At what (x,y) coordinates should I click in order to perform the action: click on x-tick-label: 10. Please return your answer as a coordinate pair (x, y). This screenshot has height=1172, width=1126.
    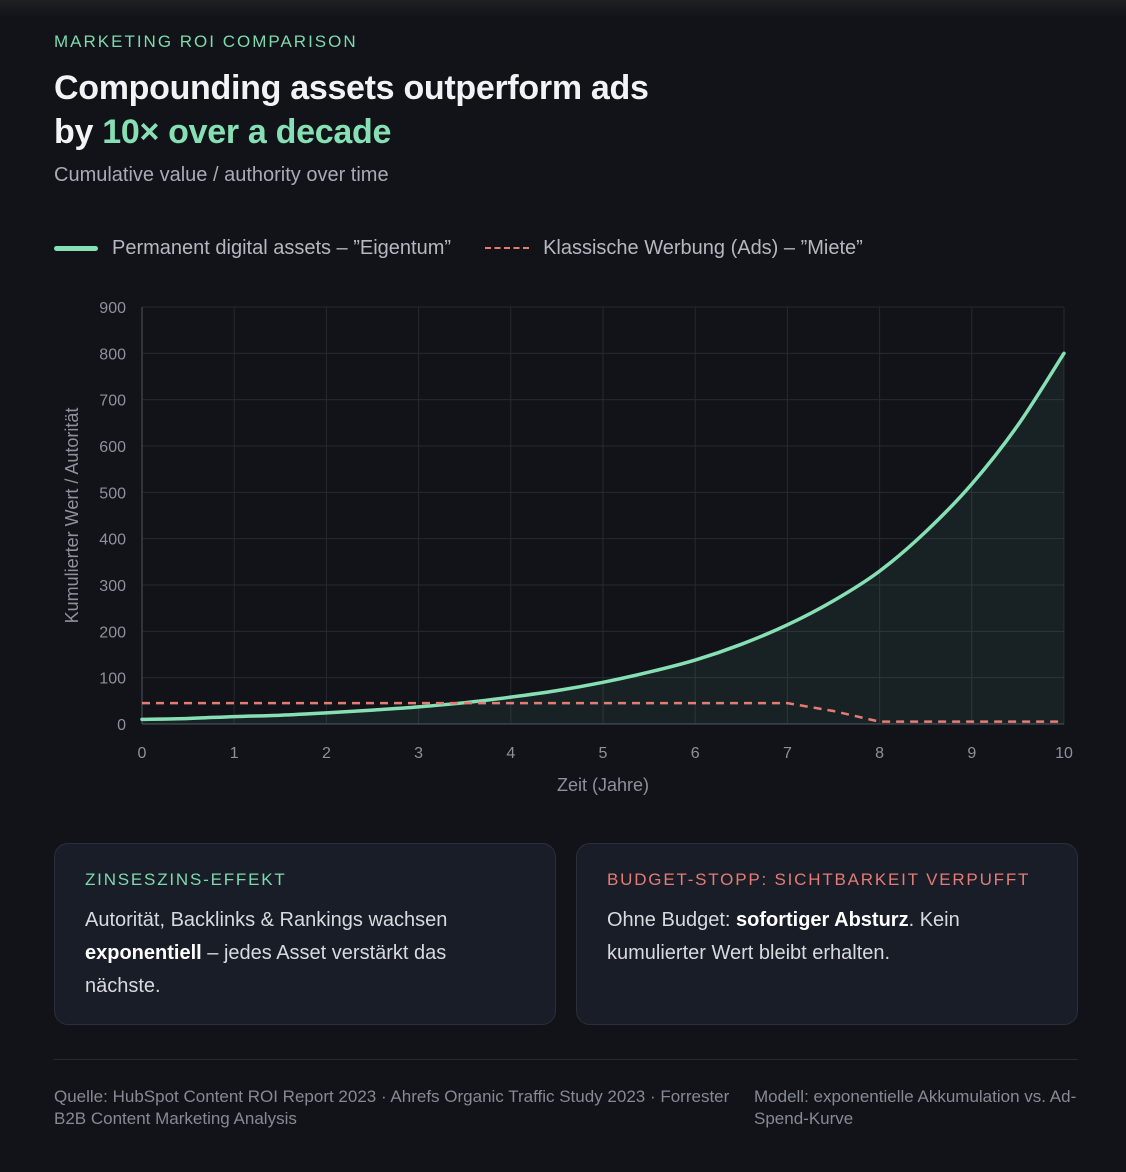
    Looking at the image, I should click on (1064, 753).